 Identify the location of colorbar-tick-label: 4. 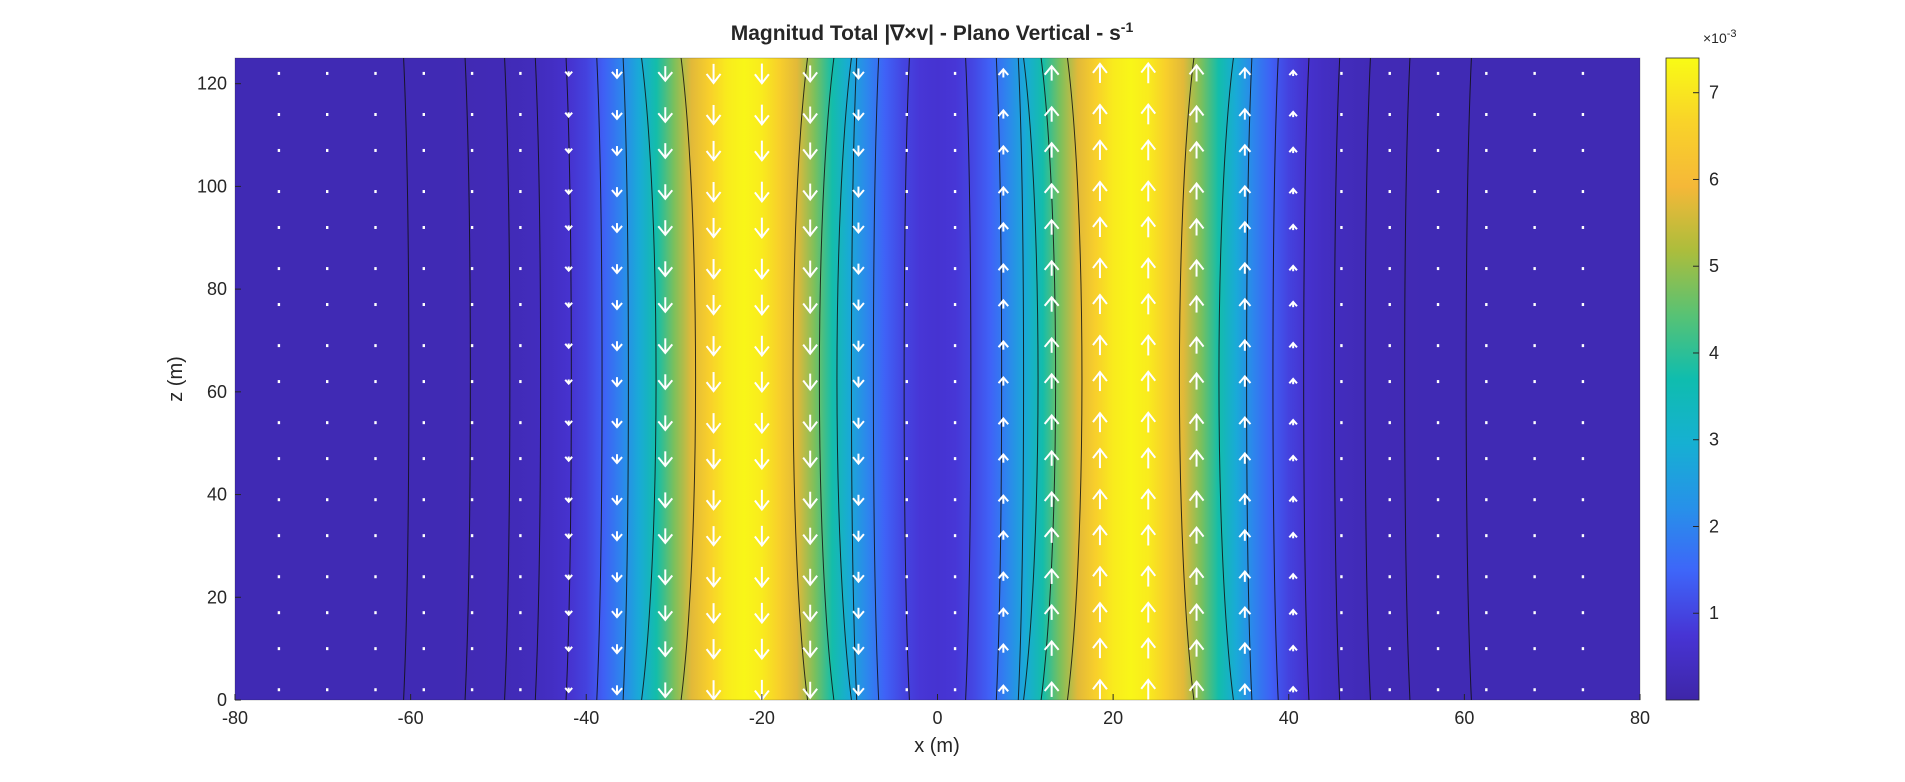
(1714, 353).